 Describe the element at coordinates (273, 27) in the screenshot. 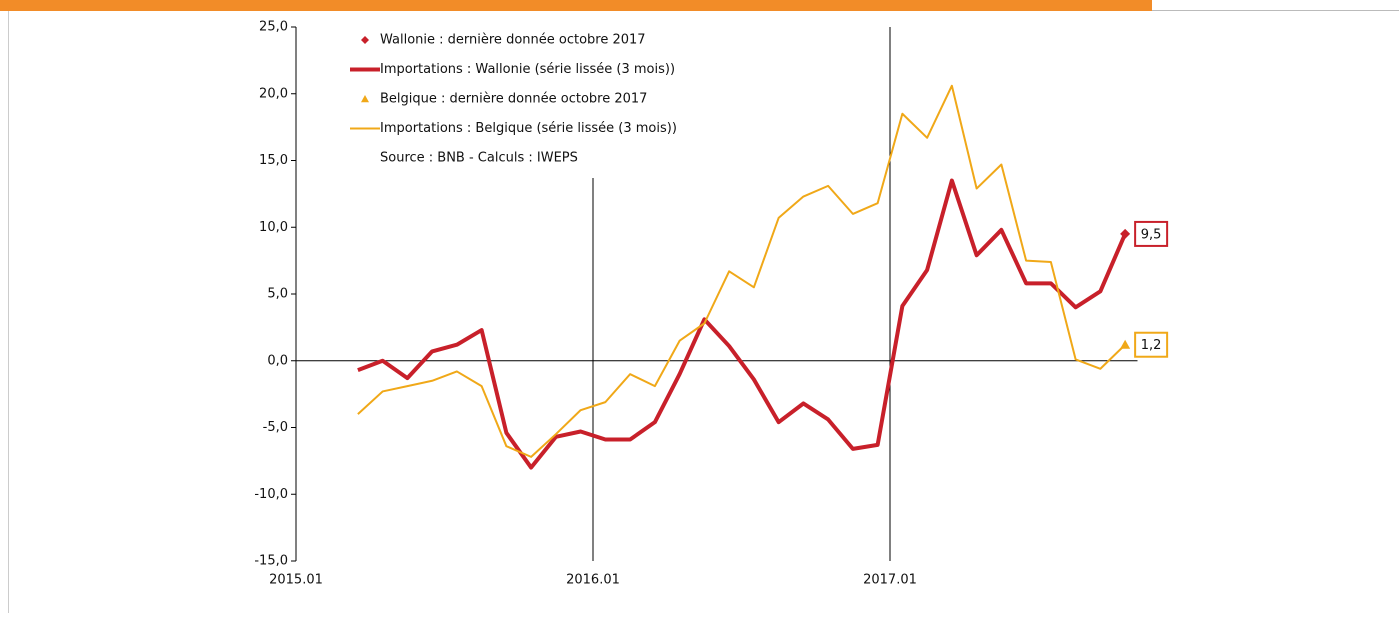

I see `y-tick-label: 25,0` at that location.